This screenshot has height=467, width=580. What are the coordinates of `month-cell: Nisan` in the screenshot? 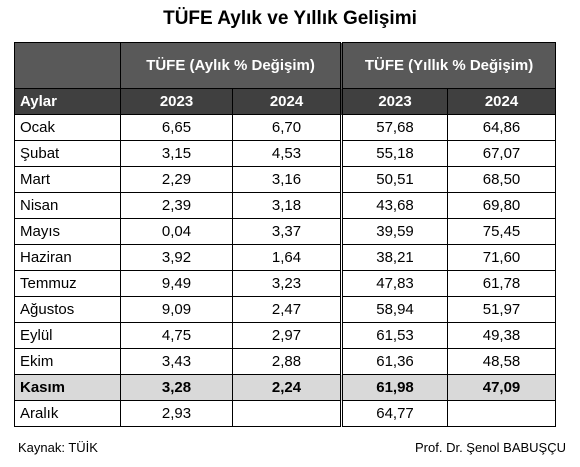 It's located at (67, 205).